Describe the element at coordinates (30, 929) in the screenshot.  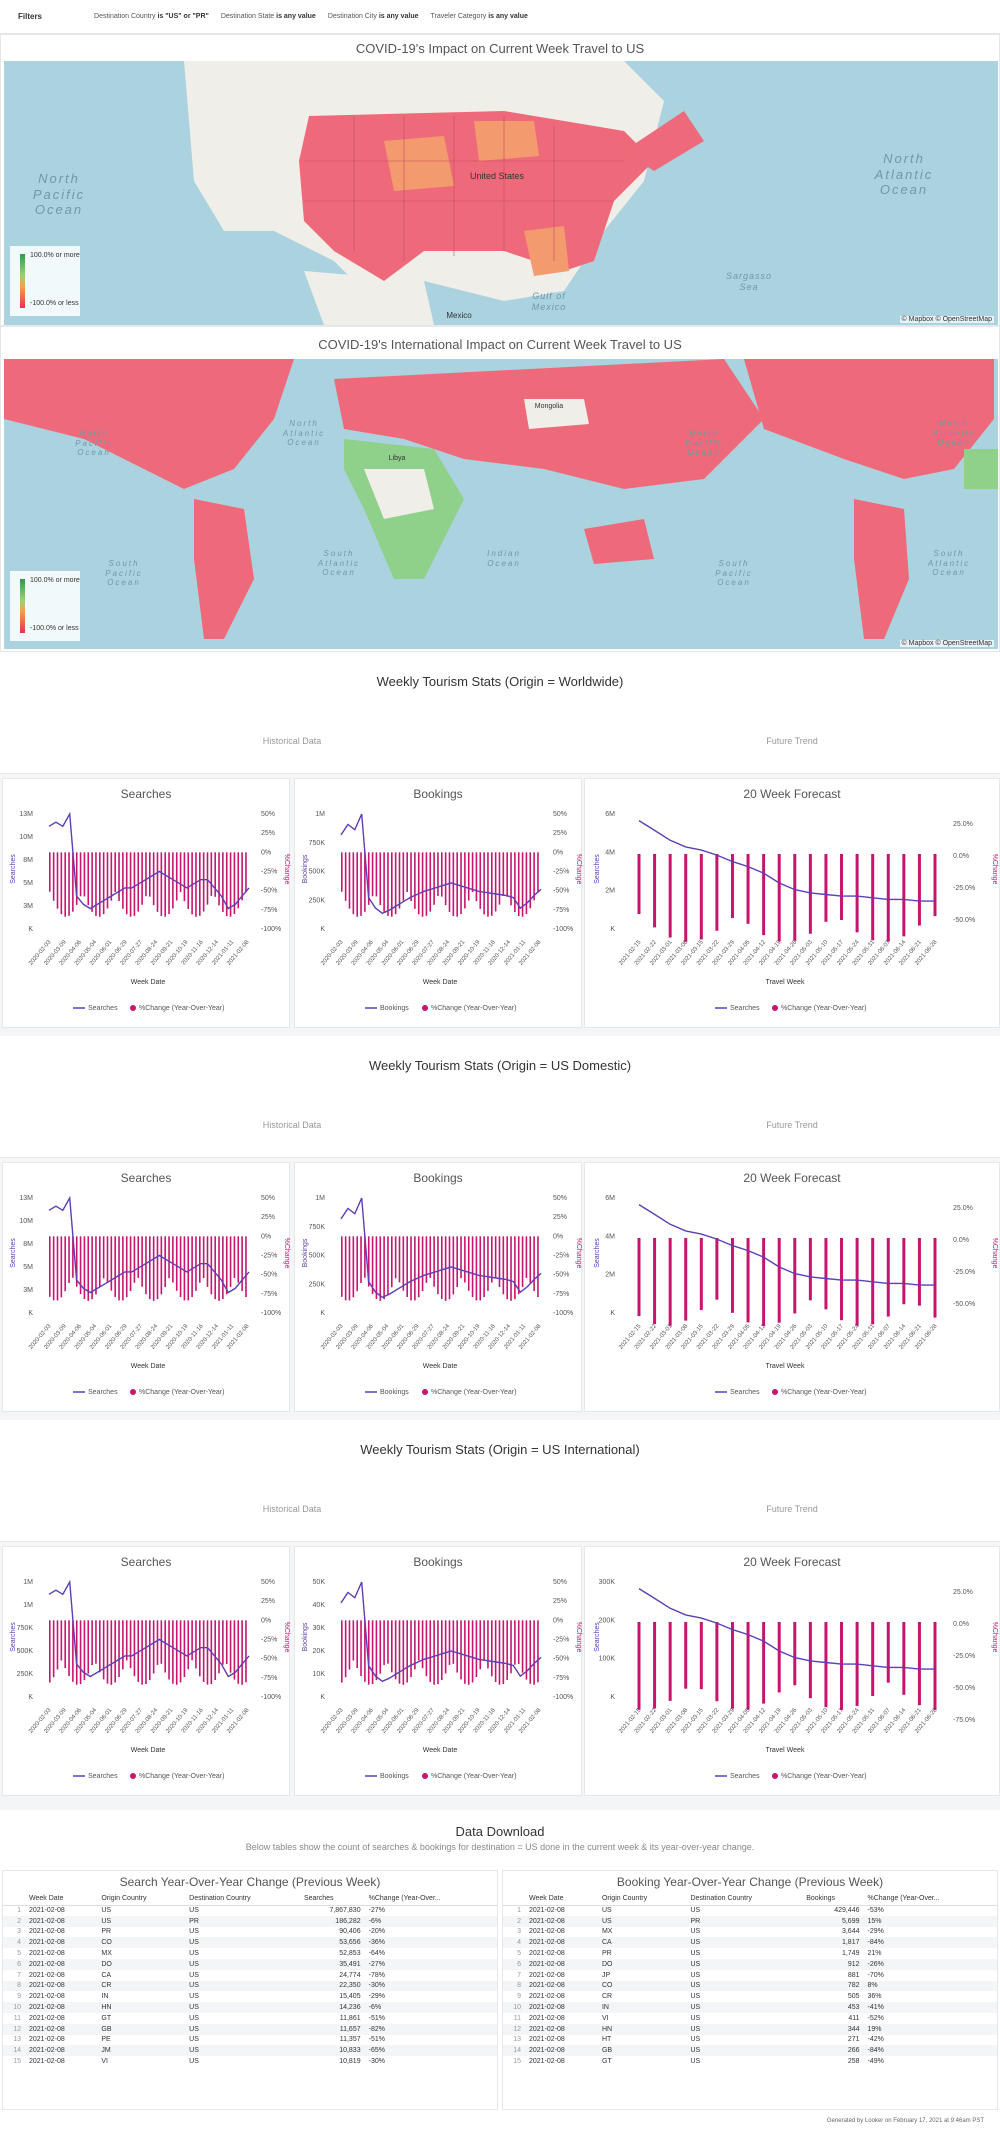
I see `y-tick-label: K` at that location.